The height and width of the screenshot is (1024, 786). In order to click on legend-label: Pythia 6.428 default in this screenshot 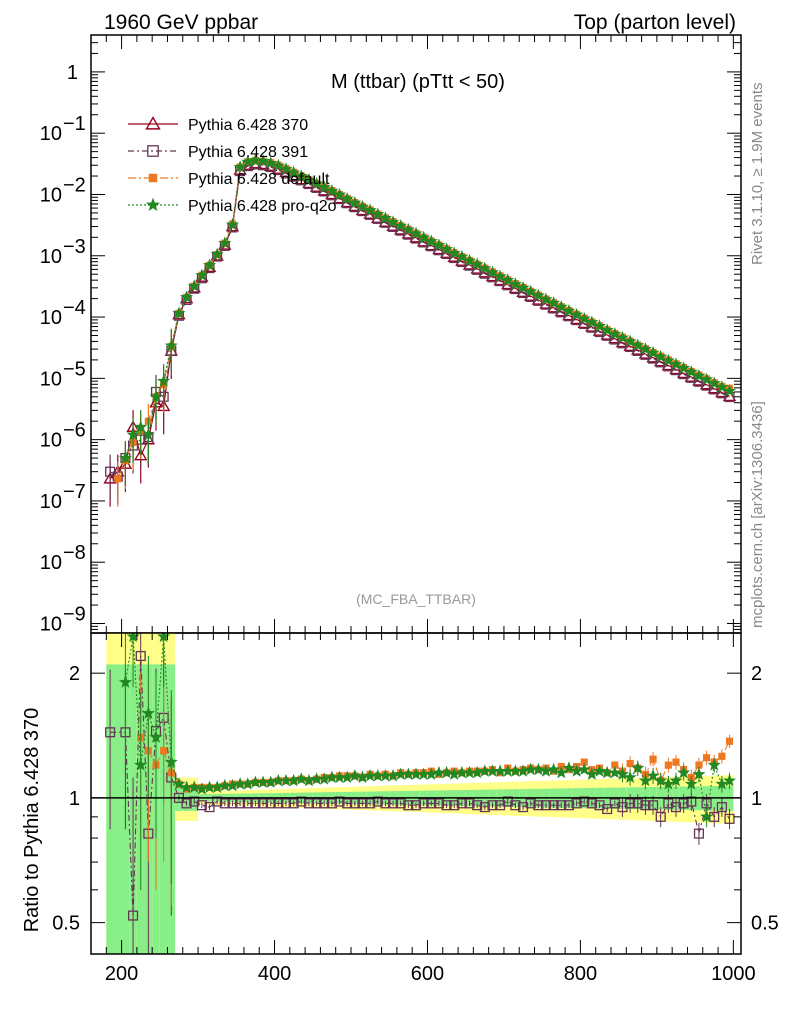, I will do `click(259, 179)`.